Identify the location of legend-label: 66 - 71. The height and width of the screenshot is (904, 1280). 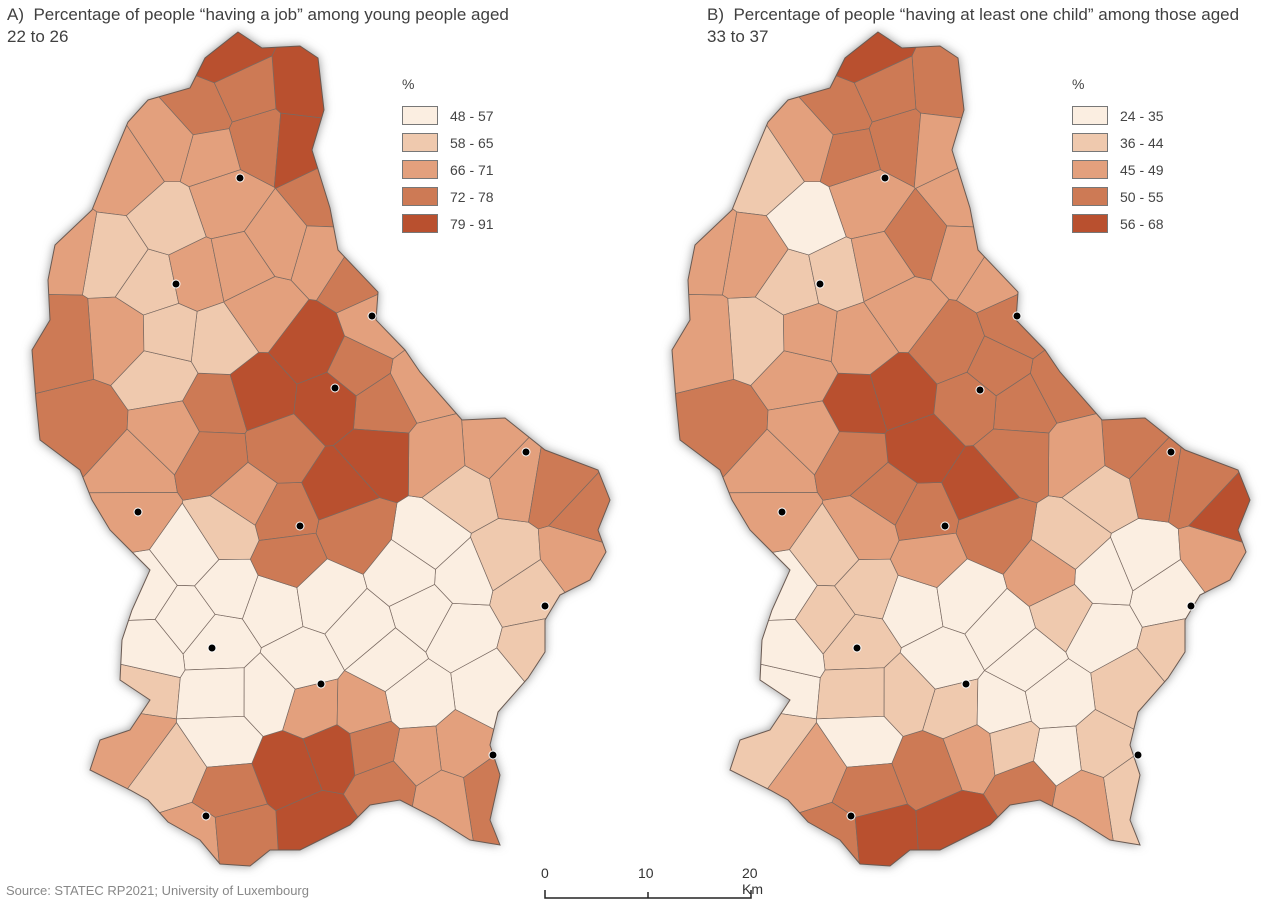
(472, 169).